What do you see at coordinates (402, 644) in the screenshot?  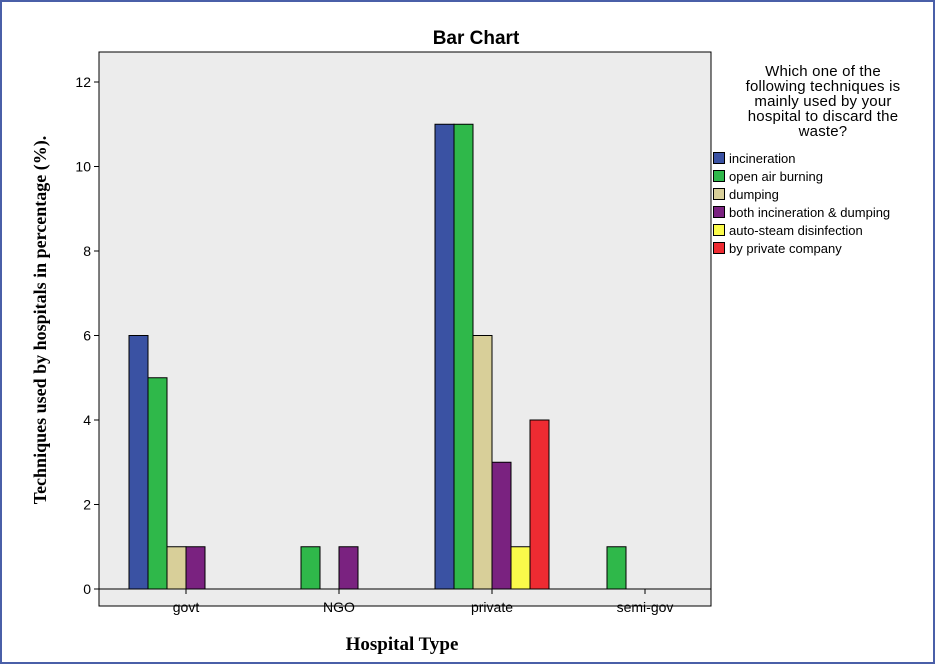 I see `x-axis-label: Hospital Type` at bounding box center [402, 644].